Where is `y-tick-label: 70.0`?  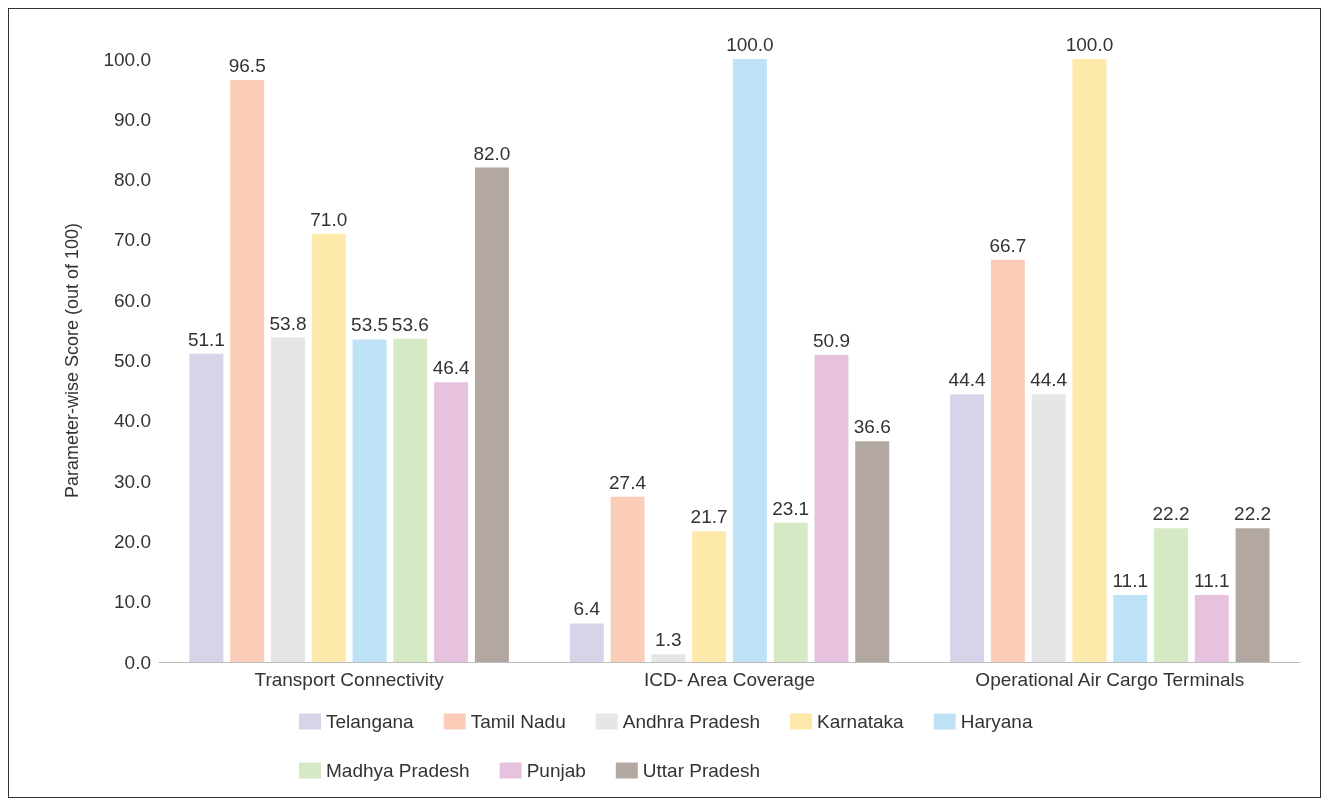 y-tick-label: 70.0 is located at coordinates (132, 240).